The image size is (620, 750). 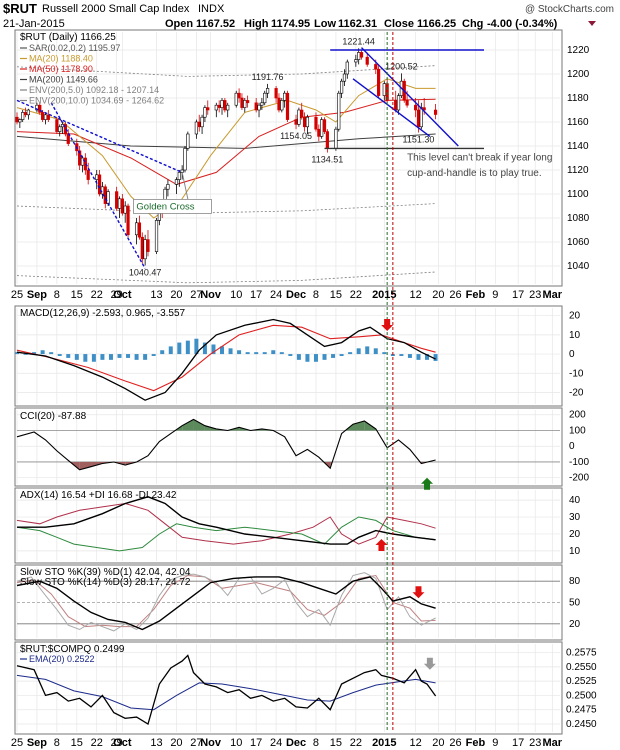 I want to click on x-tick-label-top: Feb, so click(x=476, y=295).